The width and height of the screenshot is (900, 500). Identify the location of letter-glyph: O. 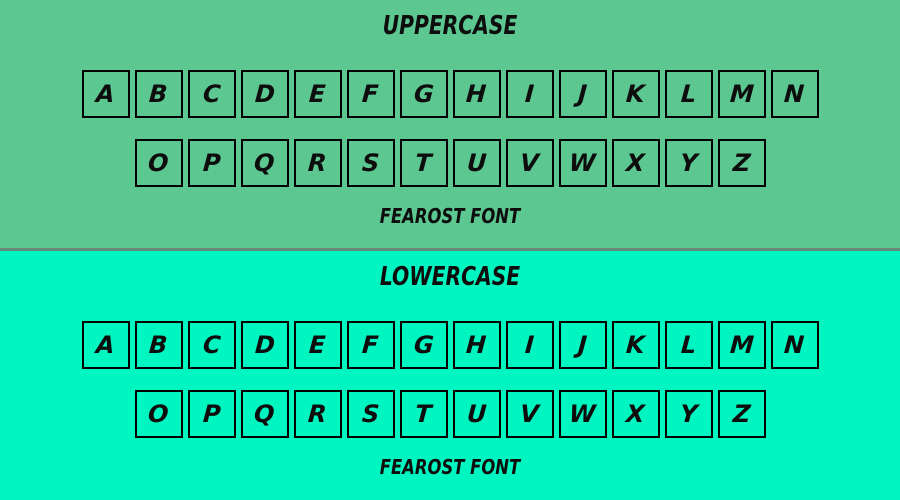
(158, 163).